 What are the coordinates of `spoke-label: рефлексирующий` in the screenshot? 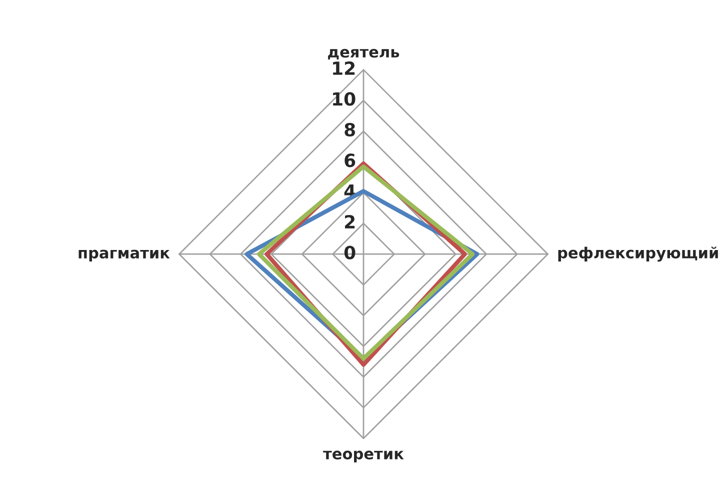 It's located at (638, 254).